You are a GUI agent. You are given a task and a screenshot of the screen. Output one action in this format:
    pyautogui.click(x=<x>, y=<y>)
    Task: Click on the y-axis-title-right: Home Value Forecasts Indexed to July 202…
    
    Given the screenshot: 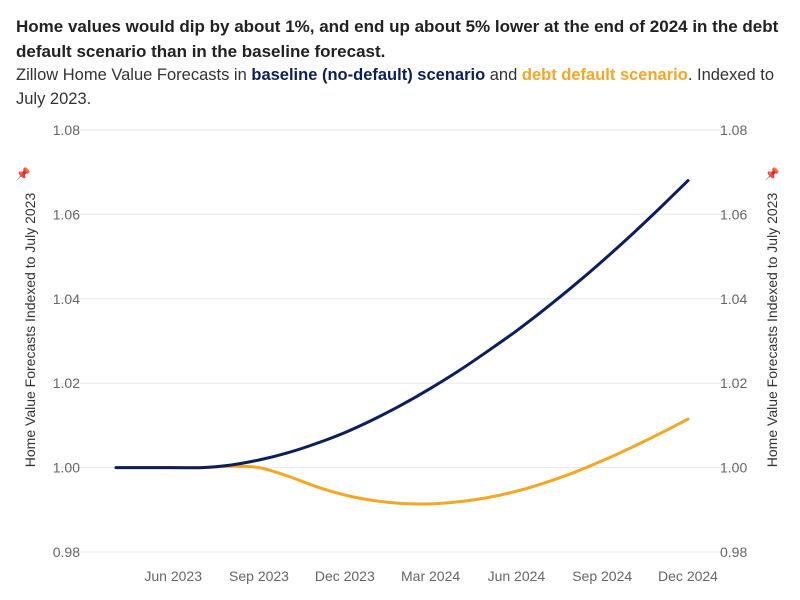 What is the action you would take?
    pyautogui.click(x=772, y=330)
    